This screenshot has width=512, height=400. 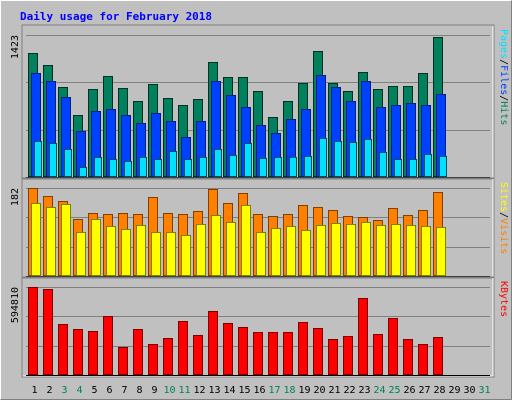 What do you see at coordinates (304, 390) in the screenshot?
I see `day-label-19: 19` at bounding box center [304, 390].